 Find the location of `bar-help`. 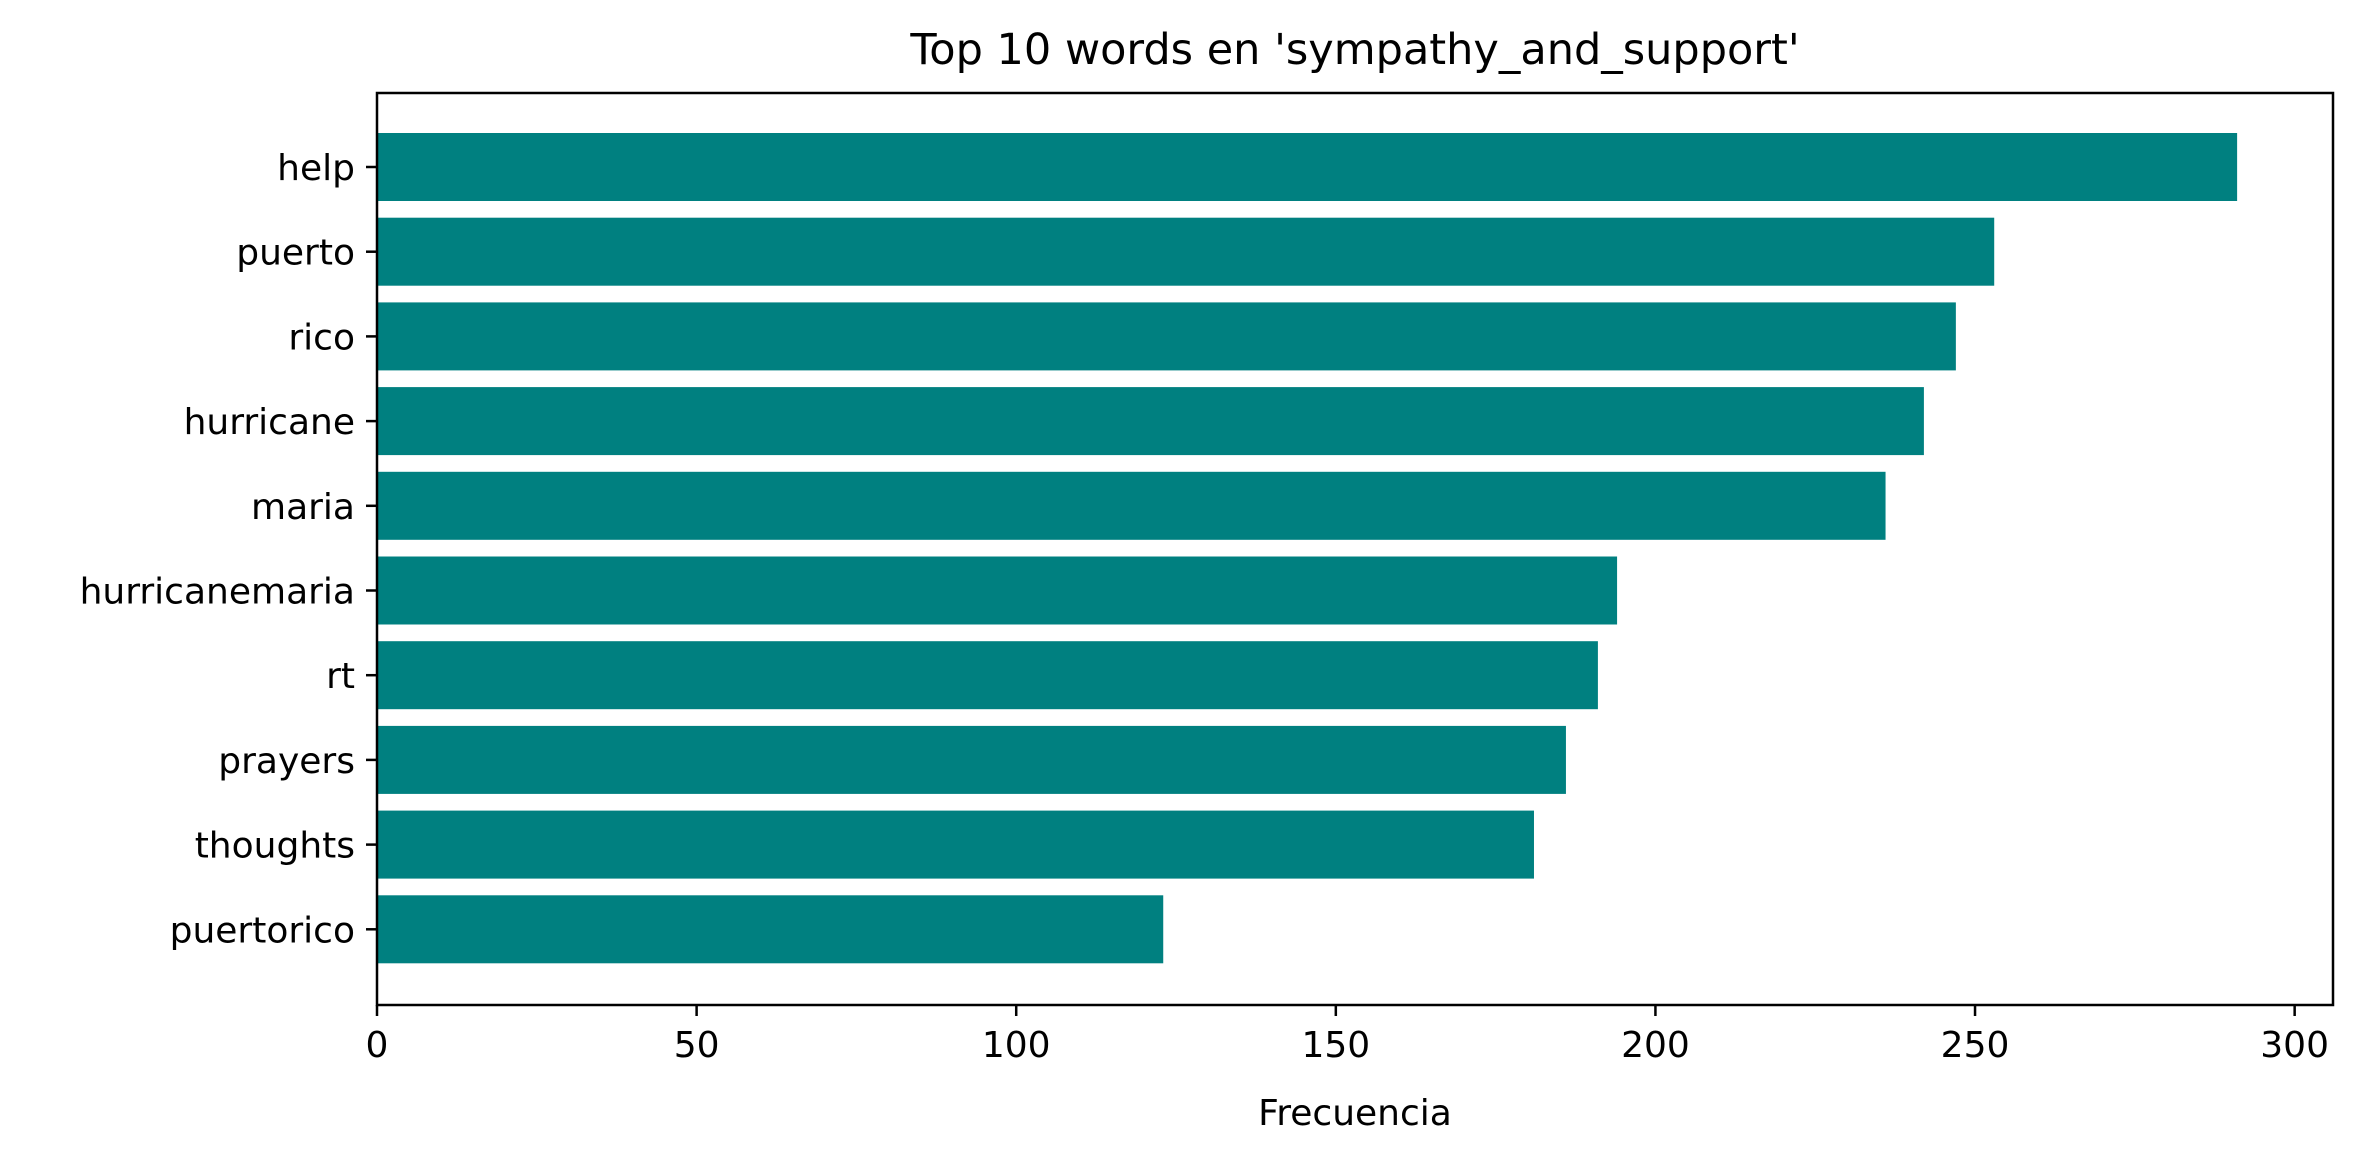

bar-help is located at coordinates (1307, 167).